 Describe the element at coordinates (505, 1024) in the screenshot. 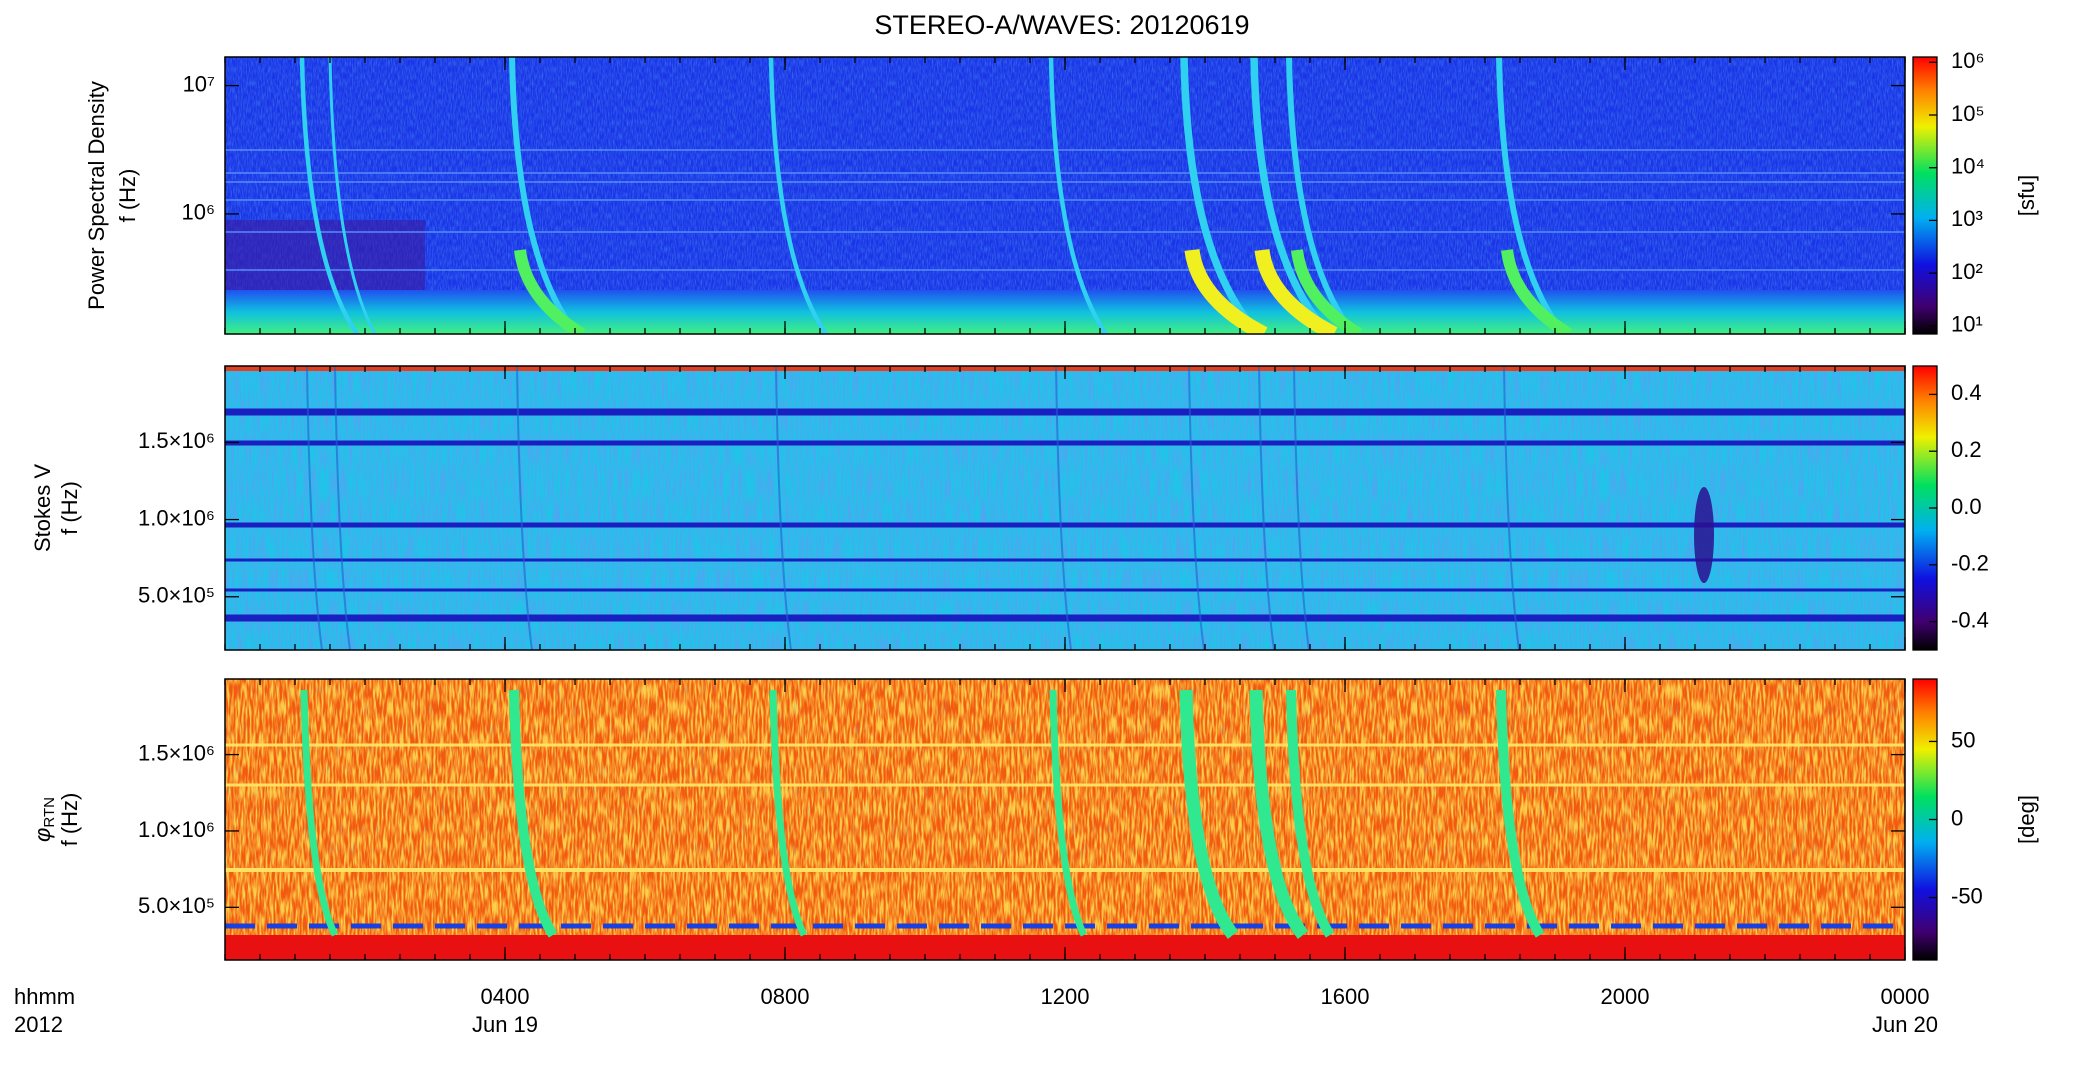

I see `x-date-label: Jun 19` at that location.